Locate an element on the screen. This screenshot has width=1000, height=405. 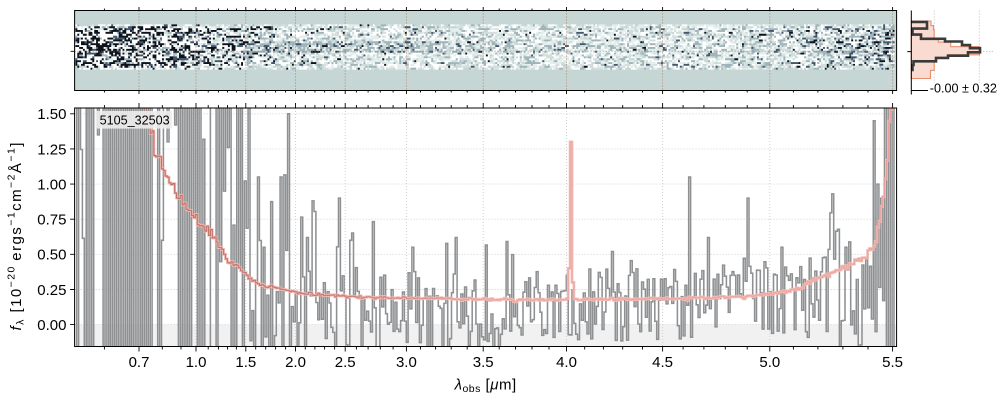
svg-text: 0.75 is located at coordinates (51, 220).